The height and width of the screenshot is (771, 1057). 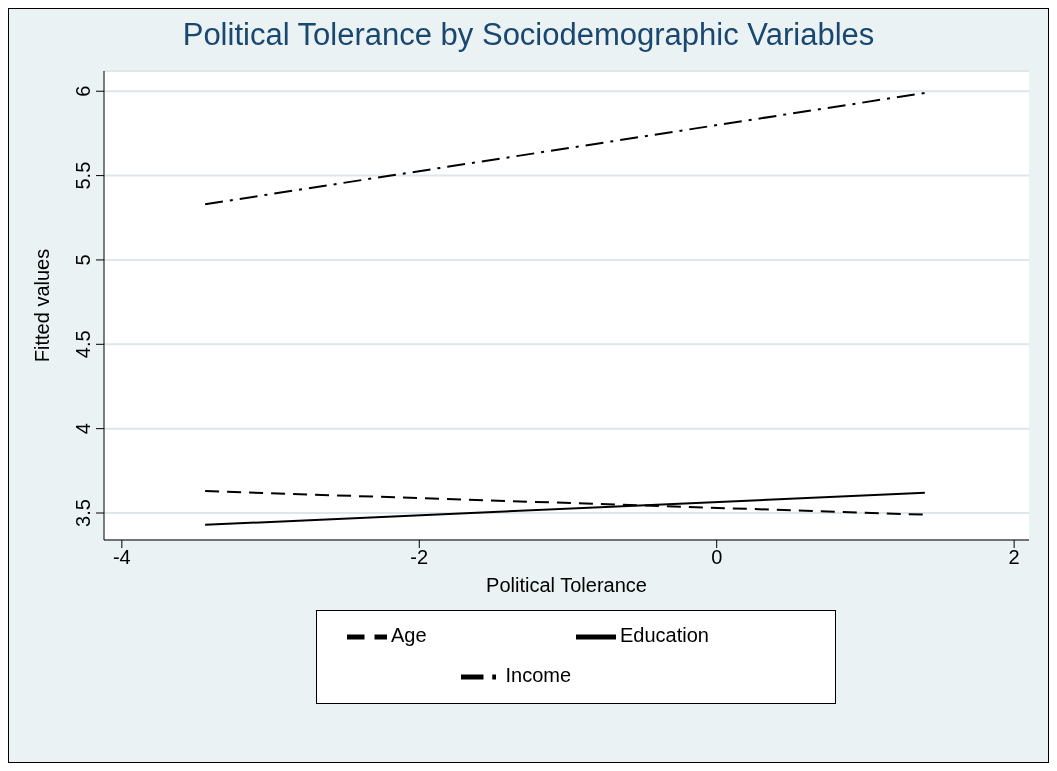 I want to click on legend-label: Education, so click(x=664, y=635).